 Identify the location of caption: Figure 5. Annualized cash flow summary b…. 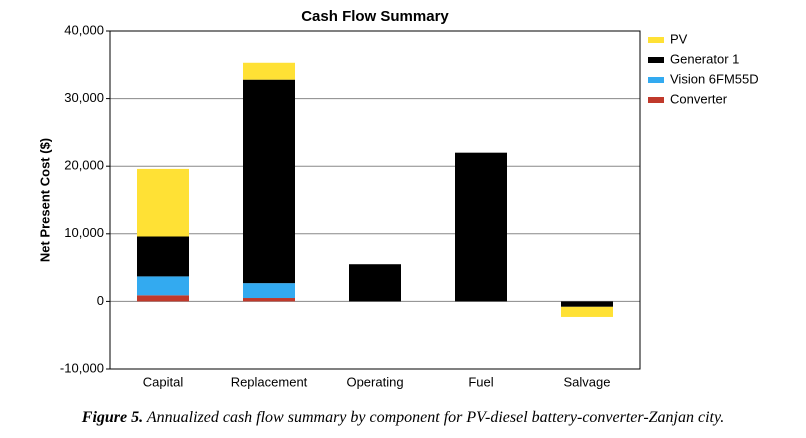
(402, 417).